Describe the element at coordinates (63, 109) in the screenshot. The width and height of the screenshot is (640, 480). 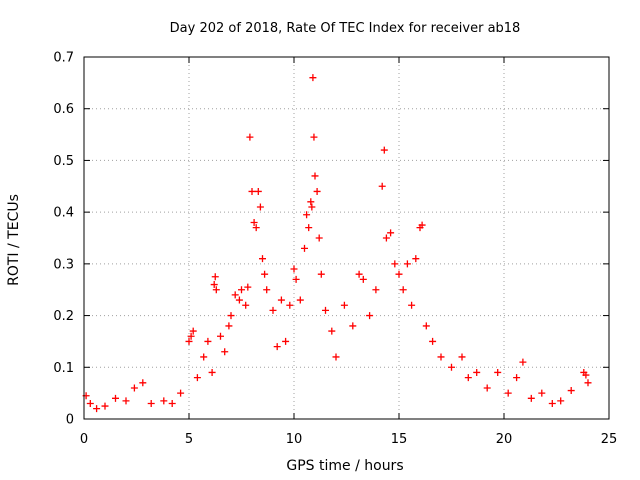
I see `y-tick-label: 0.6` at that location.